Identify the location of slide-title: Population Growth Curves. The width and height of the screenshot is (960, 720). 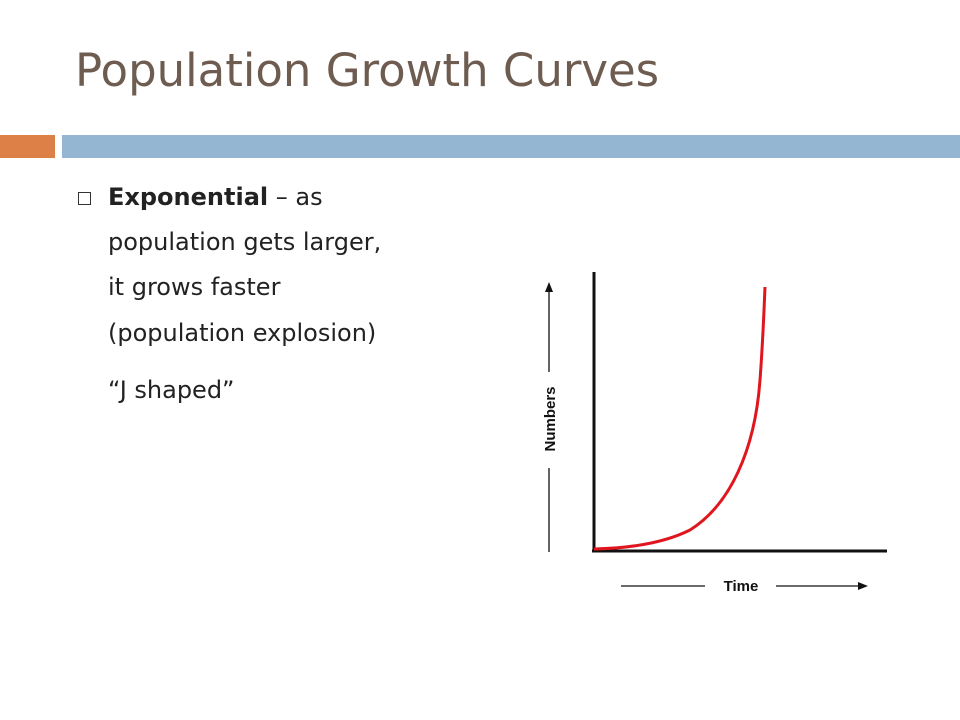
(367, 70).